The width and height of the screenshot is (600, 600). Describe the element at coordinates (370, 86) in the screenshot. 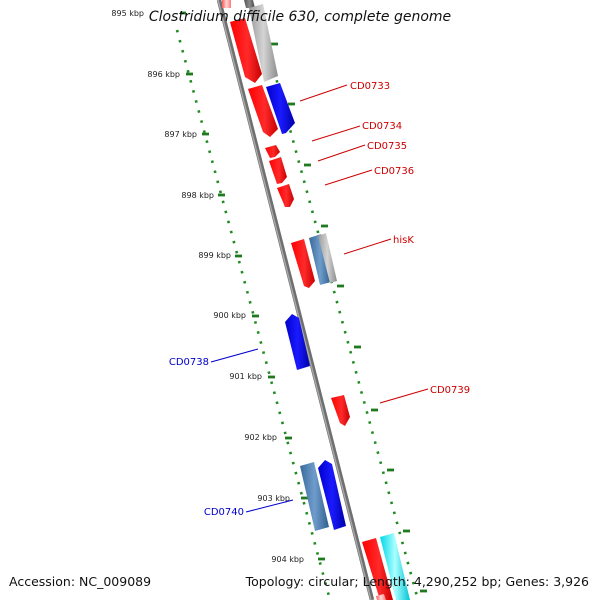

I see `gene-label-cd0733: CD0733` at that location.